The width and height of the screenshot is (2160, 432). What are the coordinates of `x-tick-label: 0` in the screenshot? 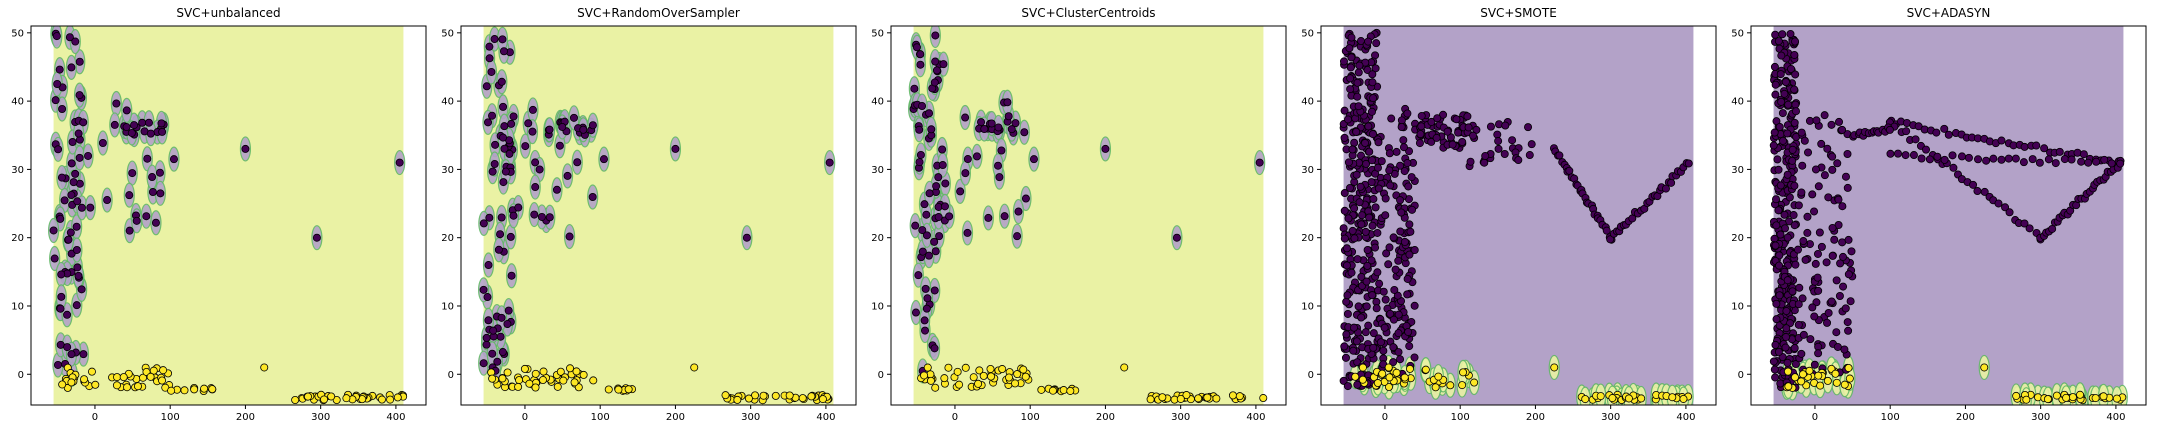 It's located at (1385, 417).